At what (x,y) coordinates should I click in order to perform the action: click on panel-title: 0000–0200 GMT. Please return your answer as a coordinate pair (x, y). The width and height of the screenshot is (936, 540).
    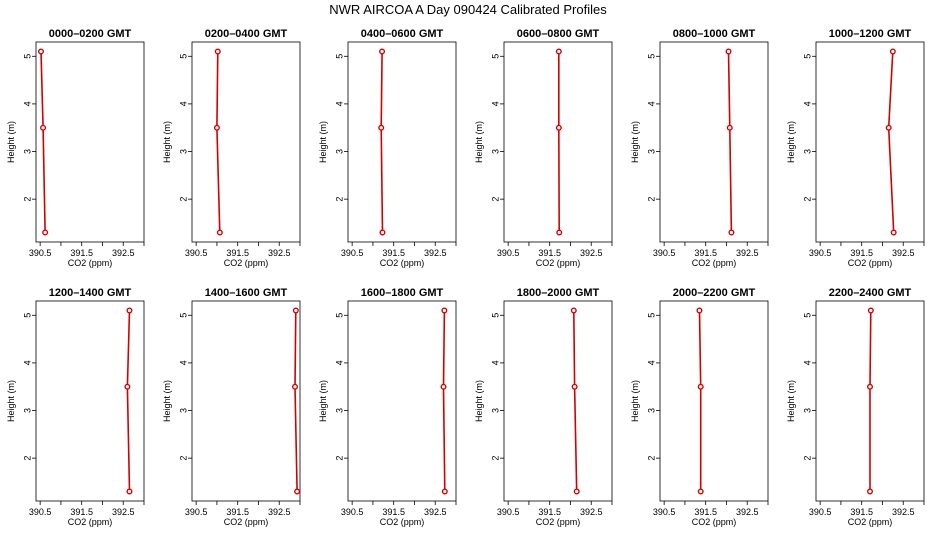
    Looking at the image, I should click on (90, 34).